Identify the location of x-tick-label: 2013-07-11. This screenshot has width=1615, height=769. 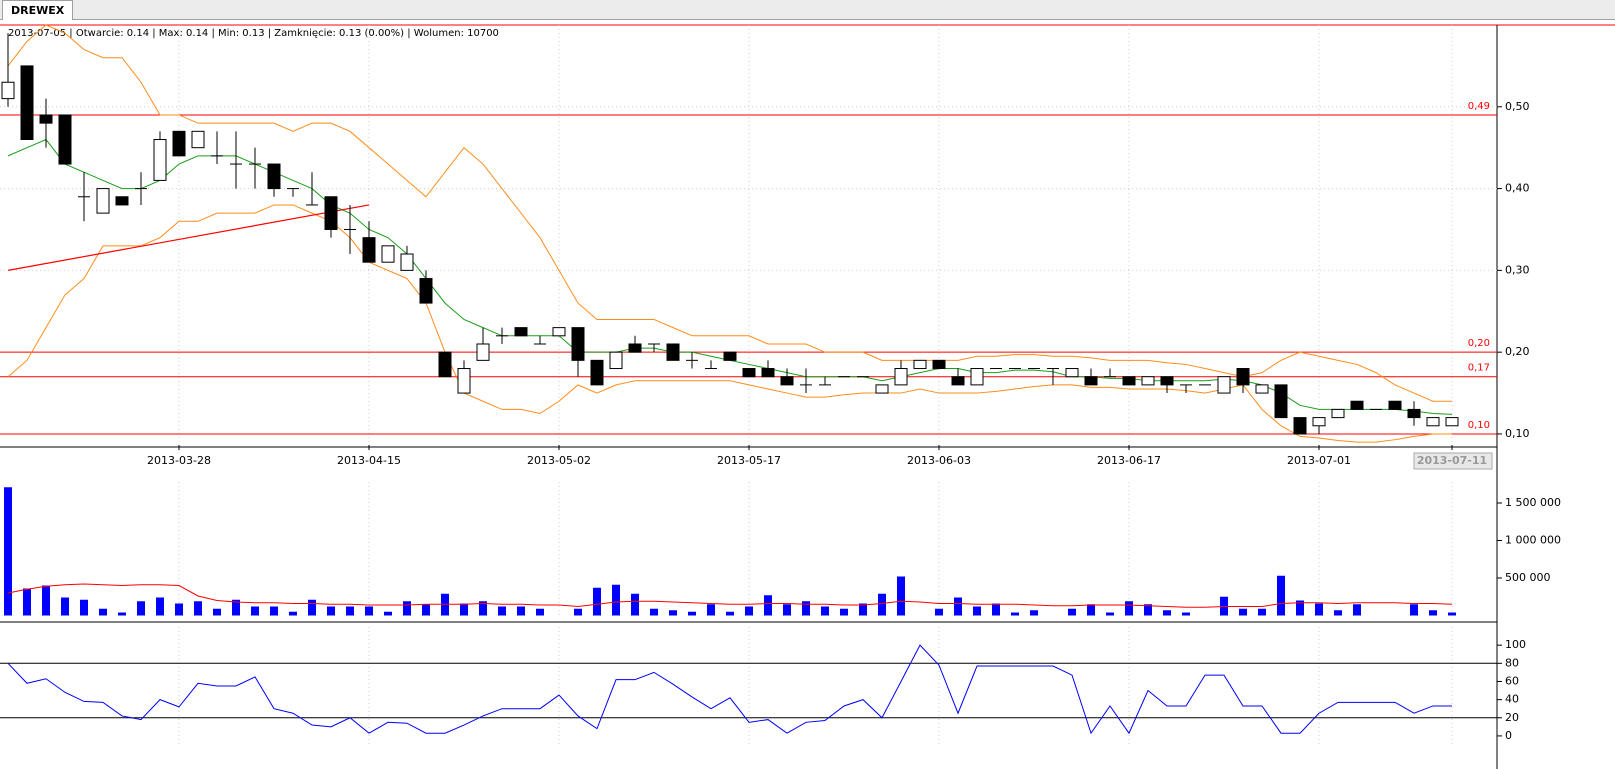
(1452, 460).